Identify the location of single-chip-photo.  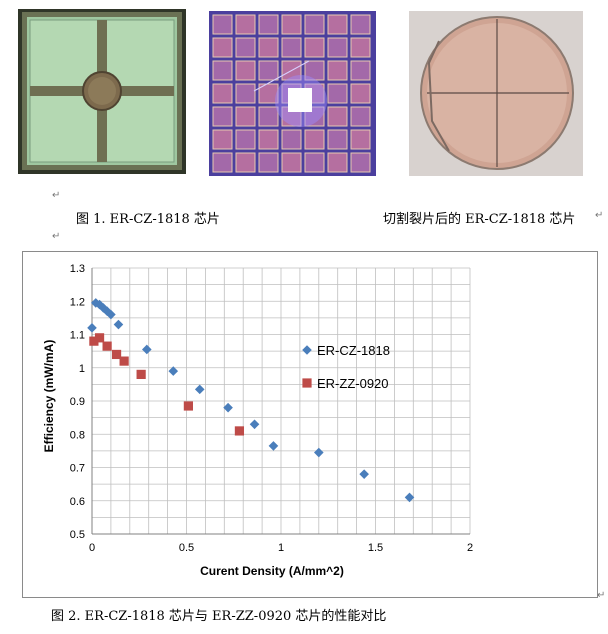
(102, 91).